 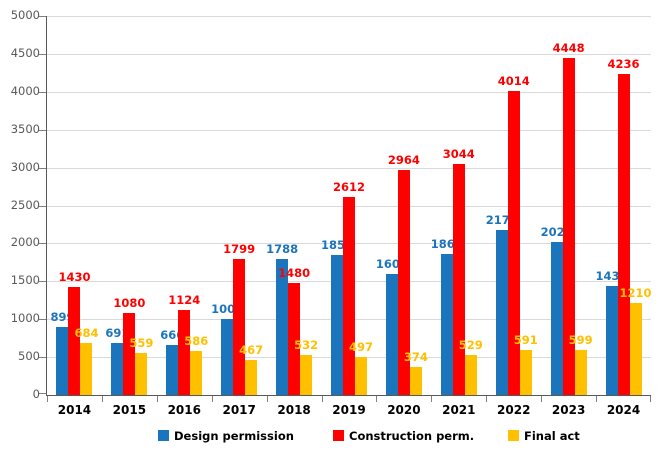 What do you see at coordinates (403, 160) in the screenshot?
I see `bar-value-label: 2964` at bounding box center [403, 160].